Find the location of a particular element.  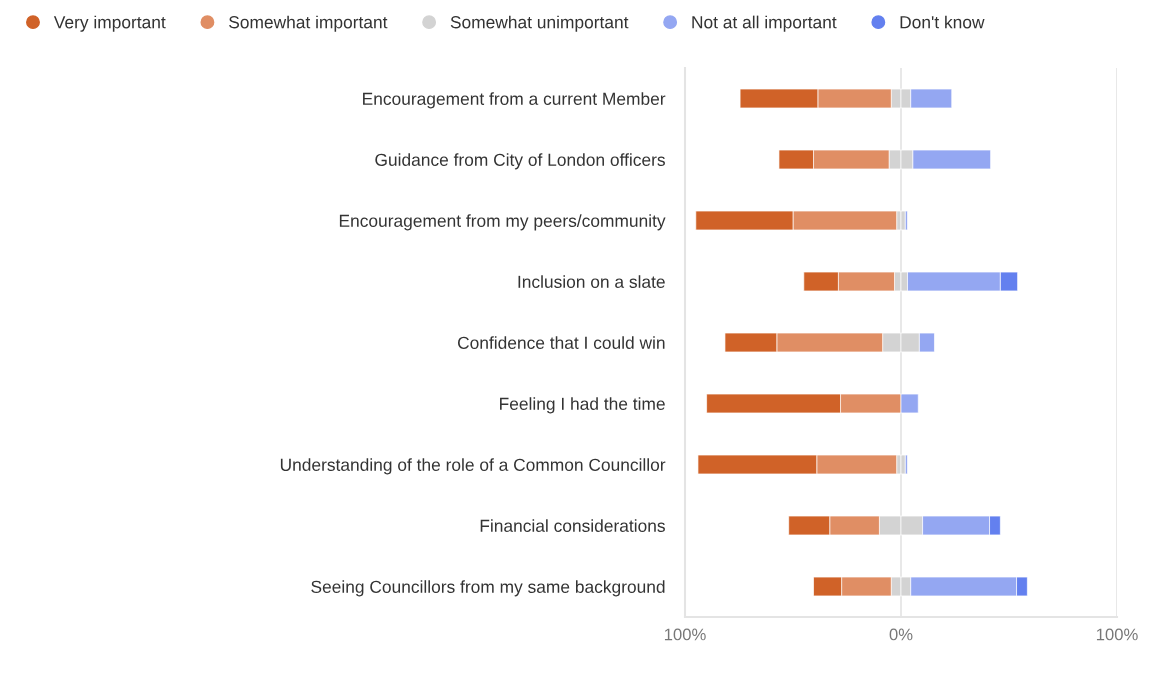

y-tick-label: Confidence that I could win is located at coordinates (561, 342).